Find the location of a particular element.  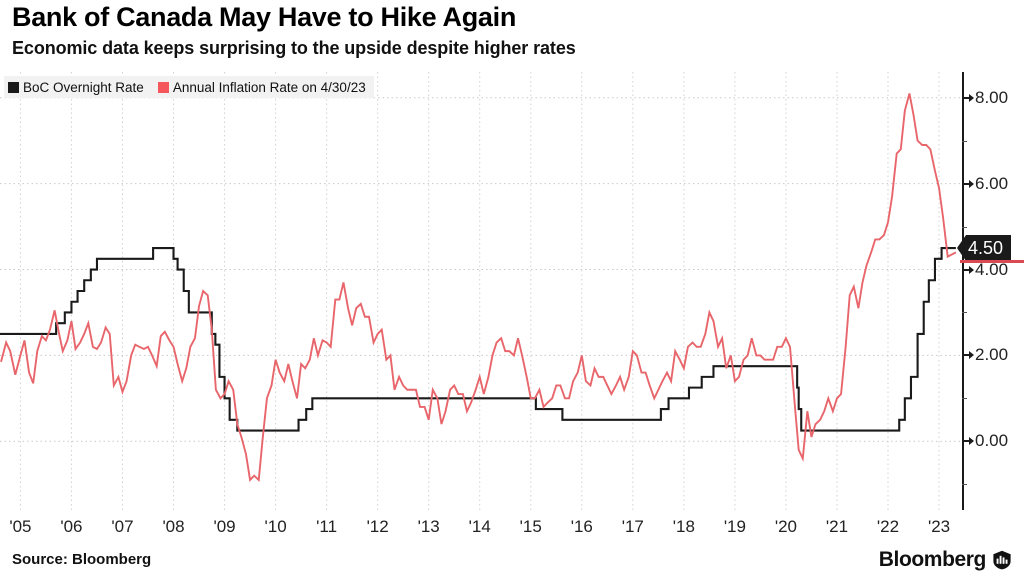

badge-pointer-icon is located at coordinates (961, 248).